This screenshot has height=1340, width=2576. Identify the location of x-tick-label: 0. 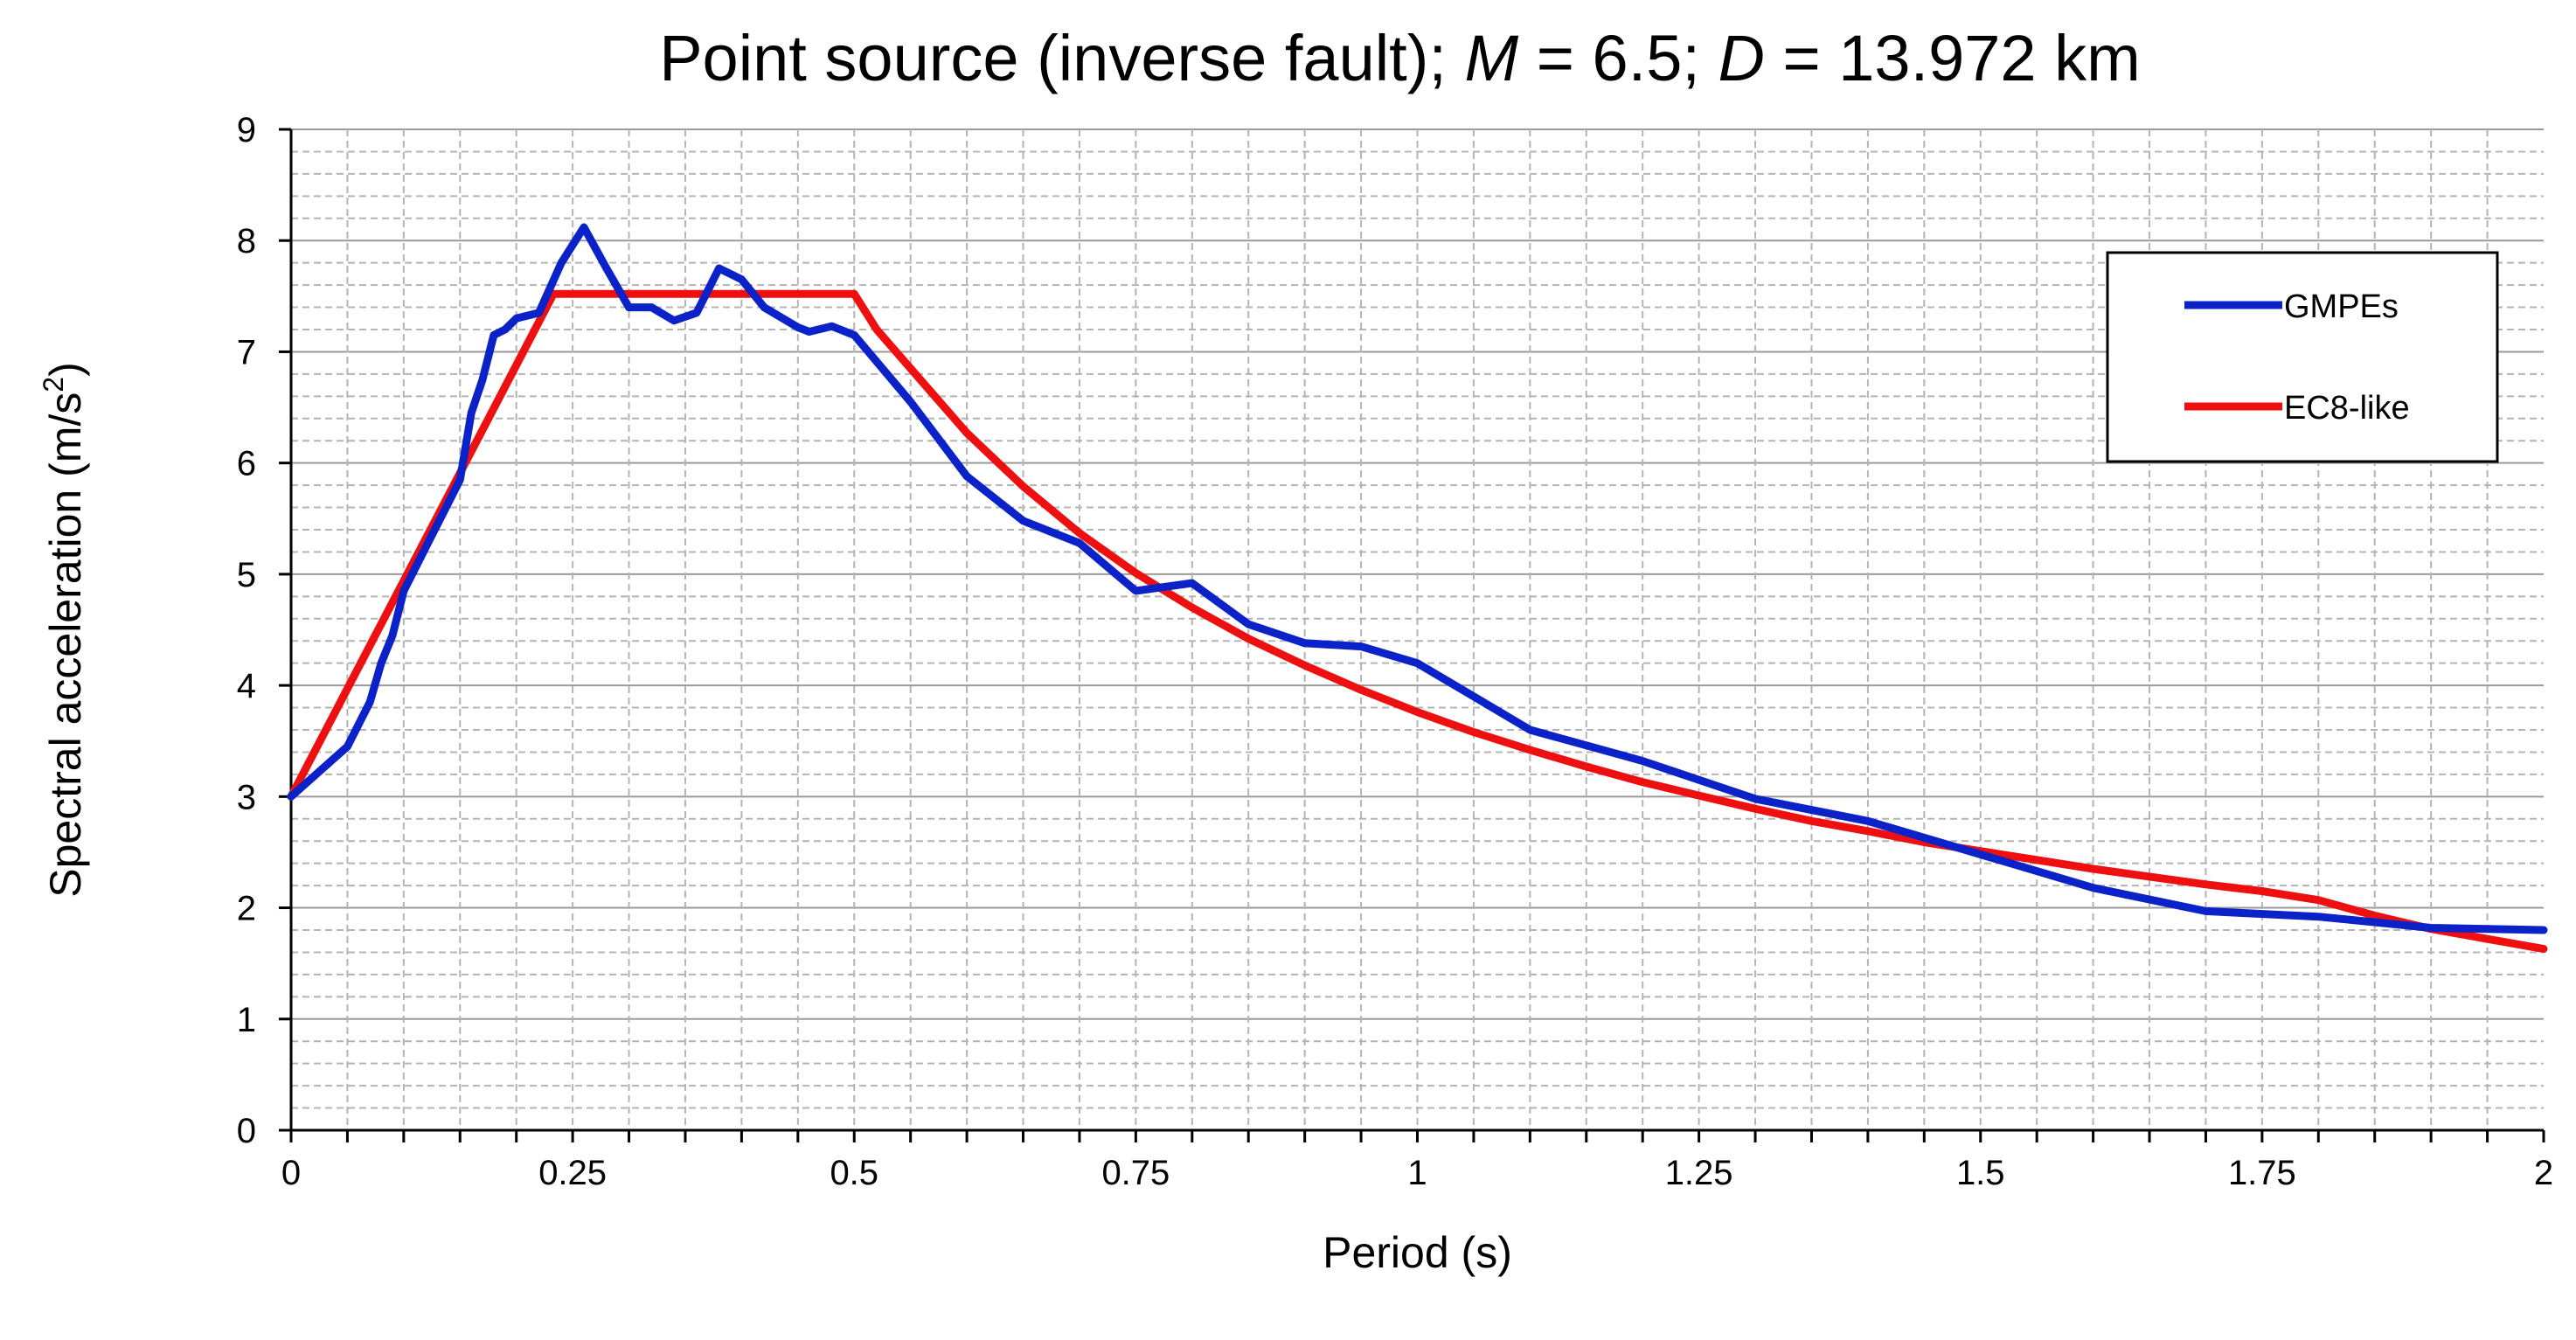
(291, 1173).